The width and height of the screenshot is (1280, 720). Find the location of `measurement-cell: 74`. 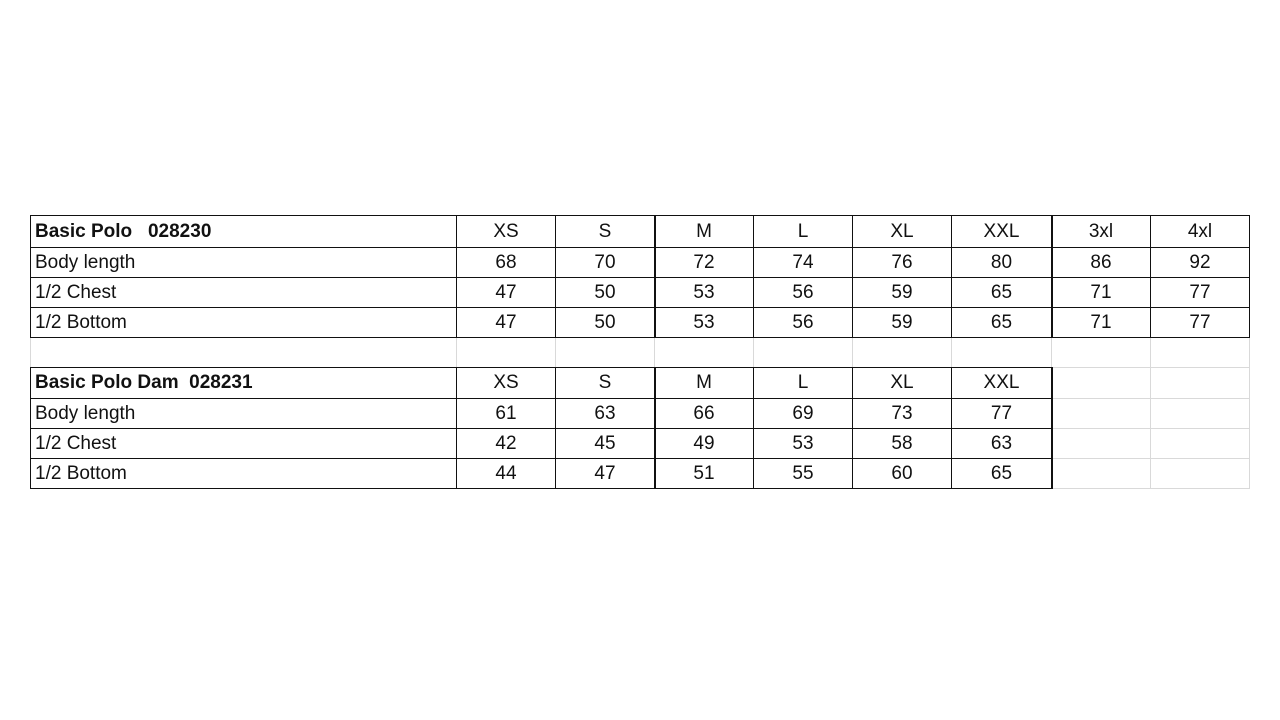

measurement-cell: 74 is located at coordinates (803, 262).